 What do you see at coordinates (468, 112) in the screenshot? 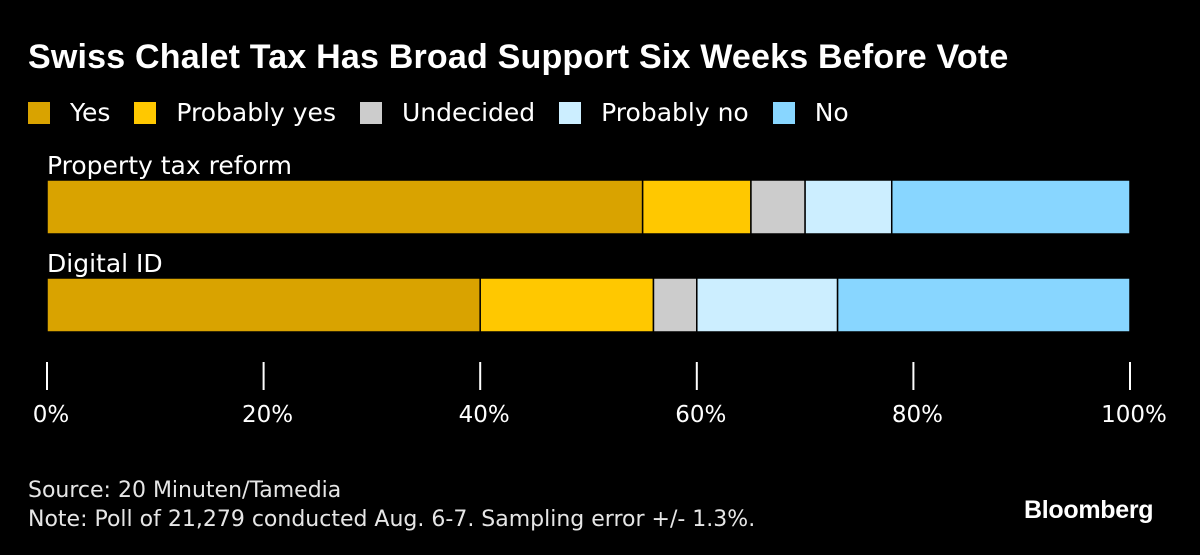
I see `legend-label: Undecided` at bounding box center [468, 112].